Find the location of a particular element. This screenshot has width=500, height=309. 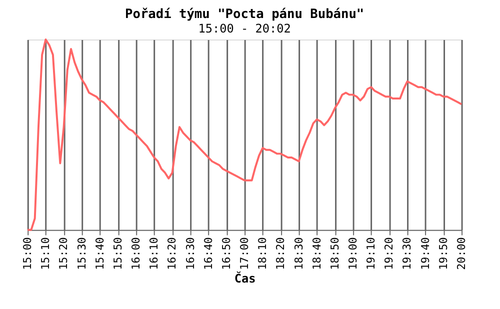

x-tick-label: 16:50 is located at coordinates (226, 253).